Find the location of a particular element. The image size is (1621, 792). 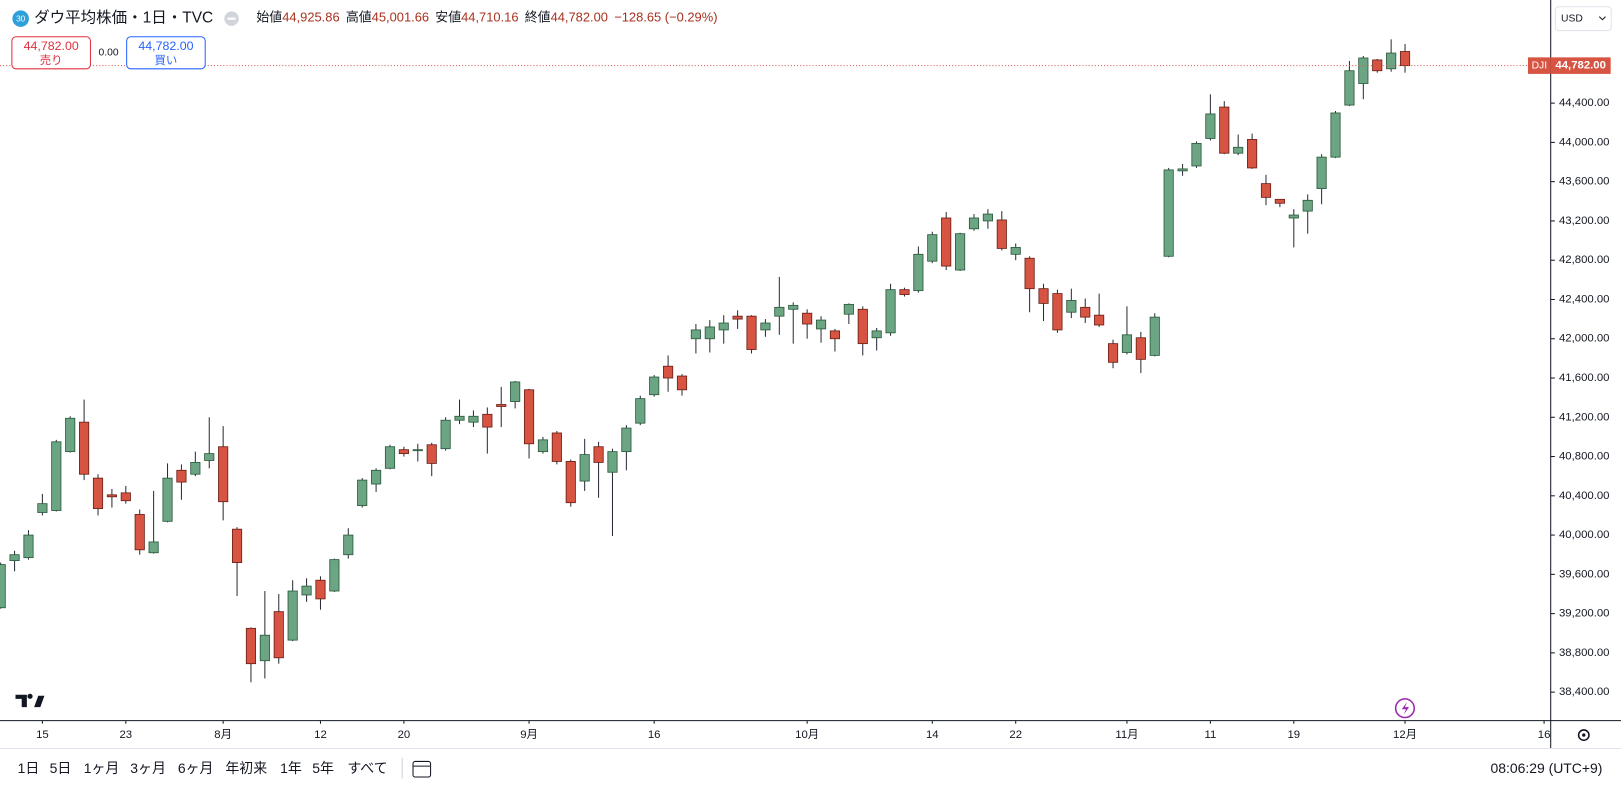

range-button: すべて is located at coordinates (367, 768).